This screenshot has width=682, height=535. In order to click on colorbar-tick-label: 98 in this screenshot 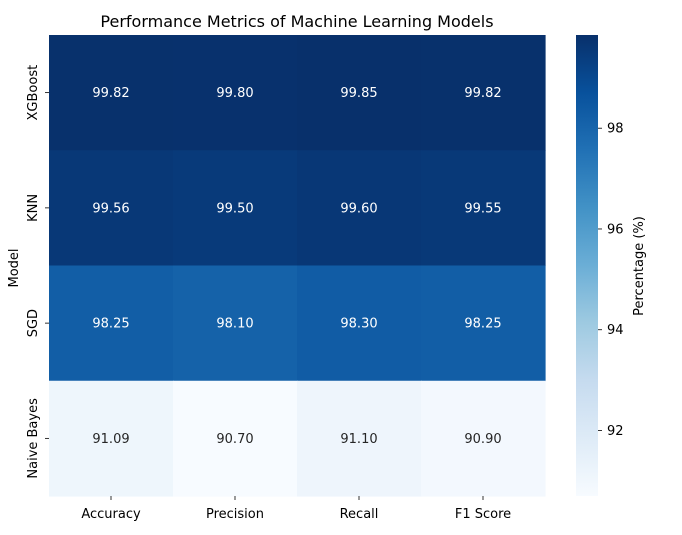, I will do `click(615, 129)`.